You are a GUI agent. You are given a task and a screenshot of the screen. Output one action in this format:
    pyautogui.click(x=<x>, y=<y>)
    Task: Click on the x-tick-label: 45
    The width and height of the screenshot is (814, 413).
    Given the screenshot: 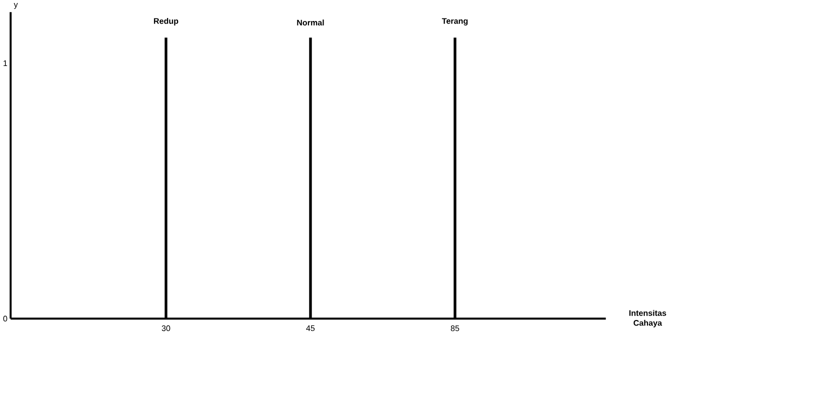 What is the action you would take?
    pyautogui.click(x=310, y=328)
    